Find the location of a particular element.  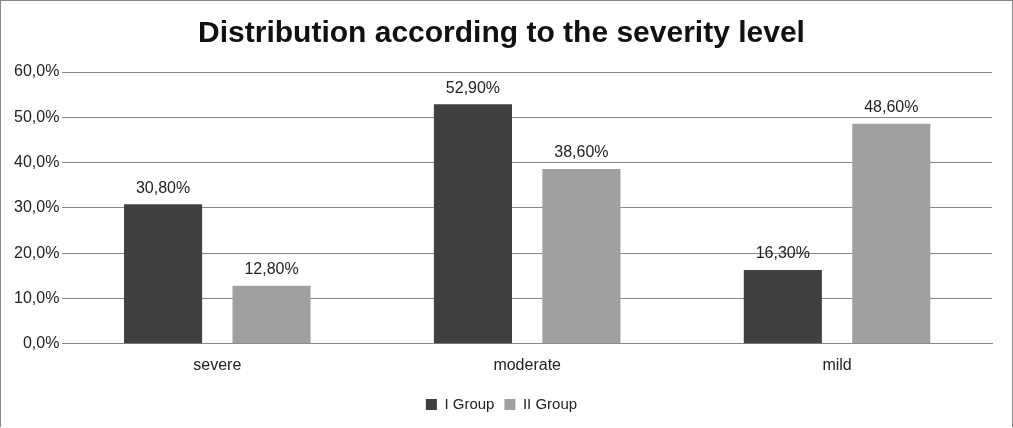

data-label: 52,90% is located at coordinates (473, 87).